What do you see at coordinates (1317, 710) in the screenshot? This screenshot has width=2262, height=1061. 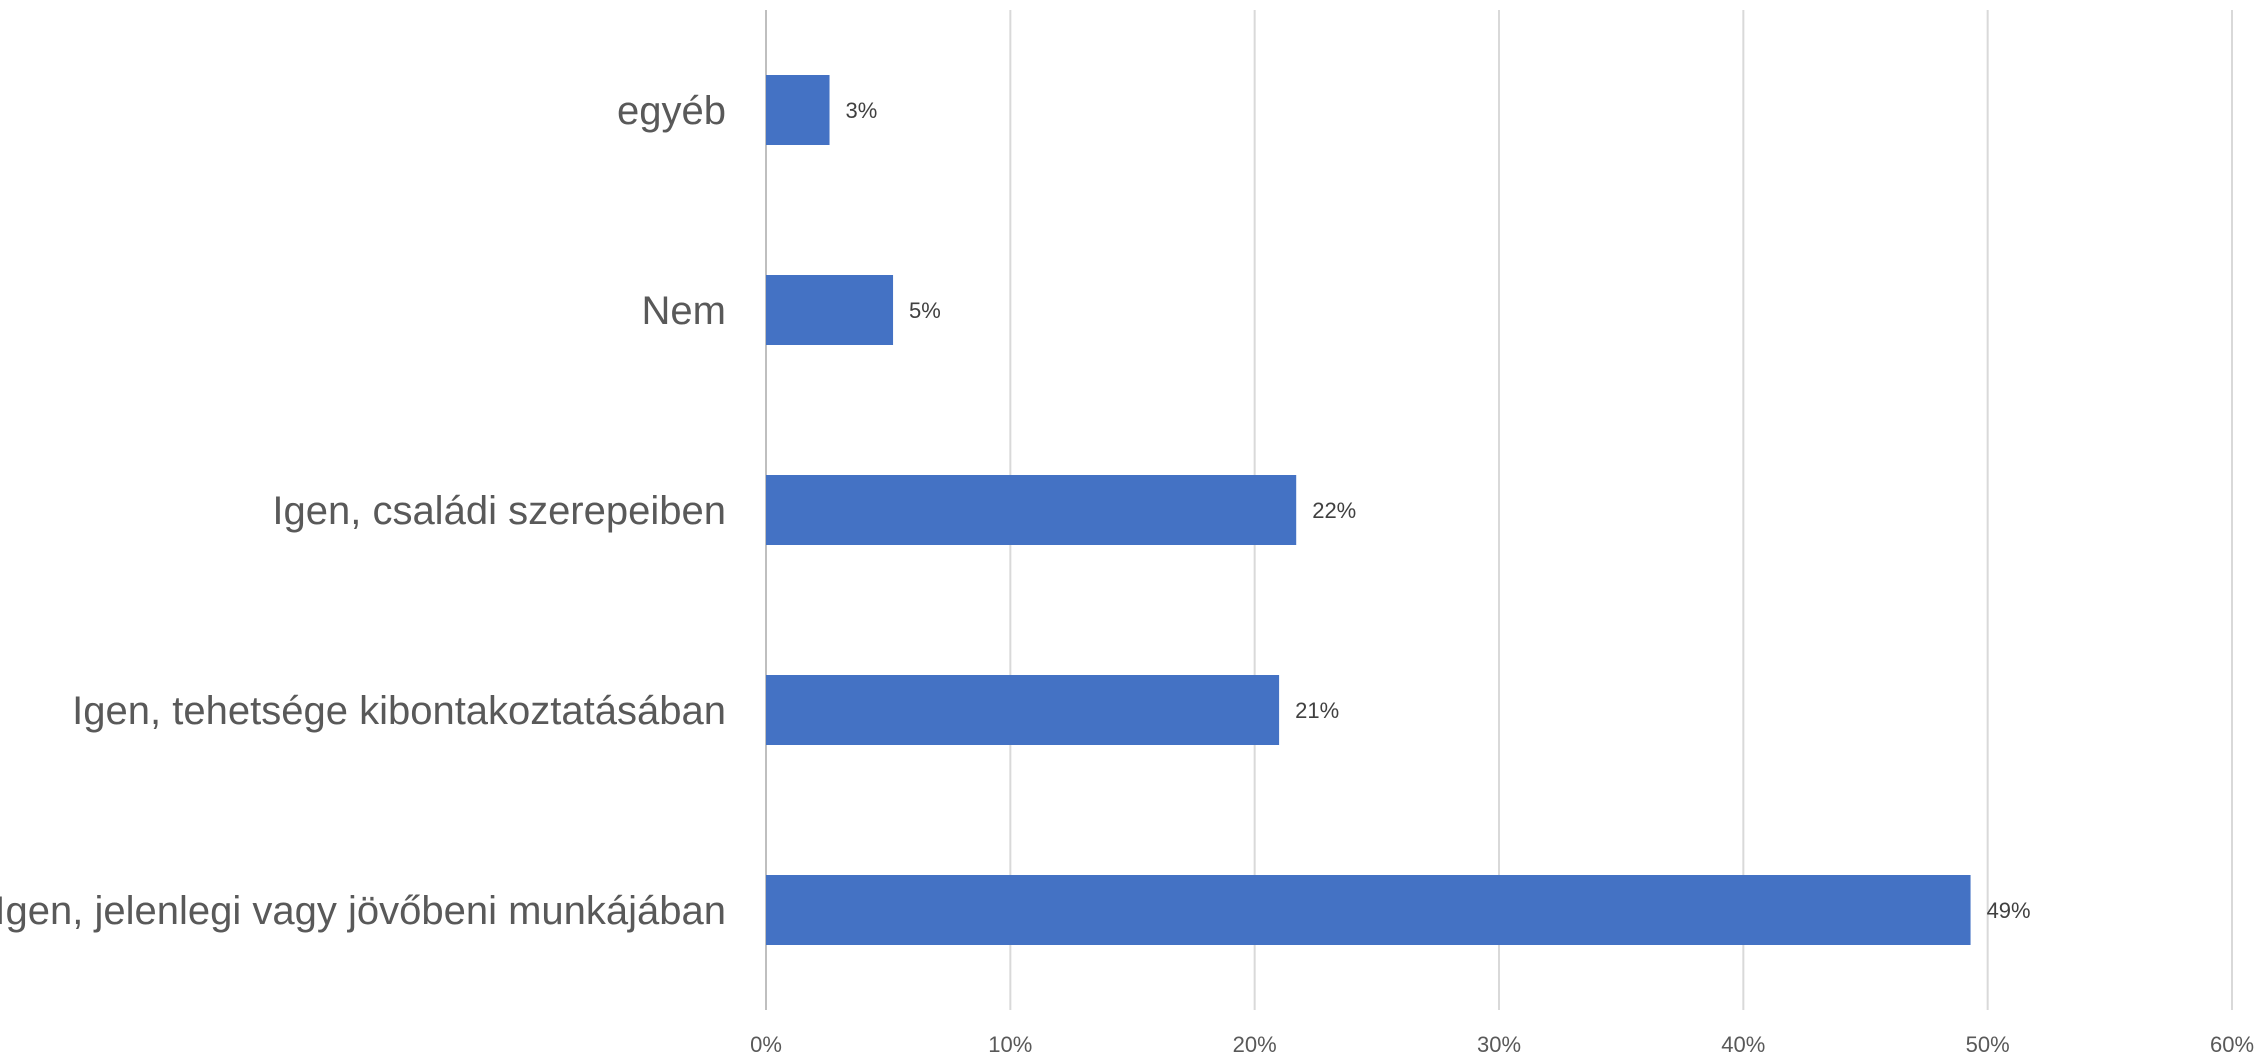 I see `data-label: 21%` at bounding box center [1317, 710].